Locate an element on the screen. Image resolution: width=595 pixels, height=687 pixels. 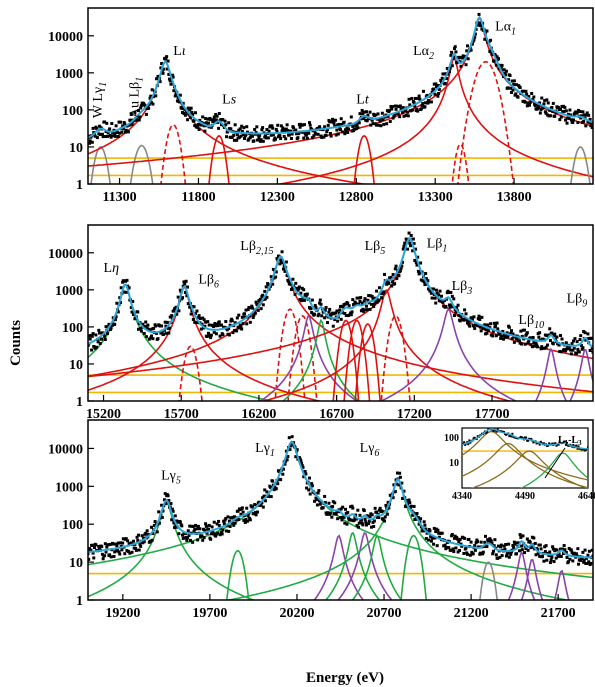
y-tick-label: 100 is located at coordinates (72, 525).